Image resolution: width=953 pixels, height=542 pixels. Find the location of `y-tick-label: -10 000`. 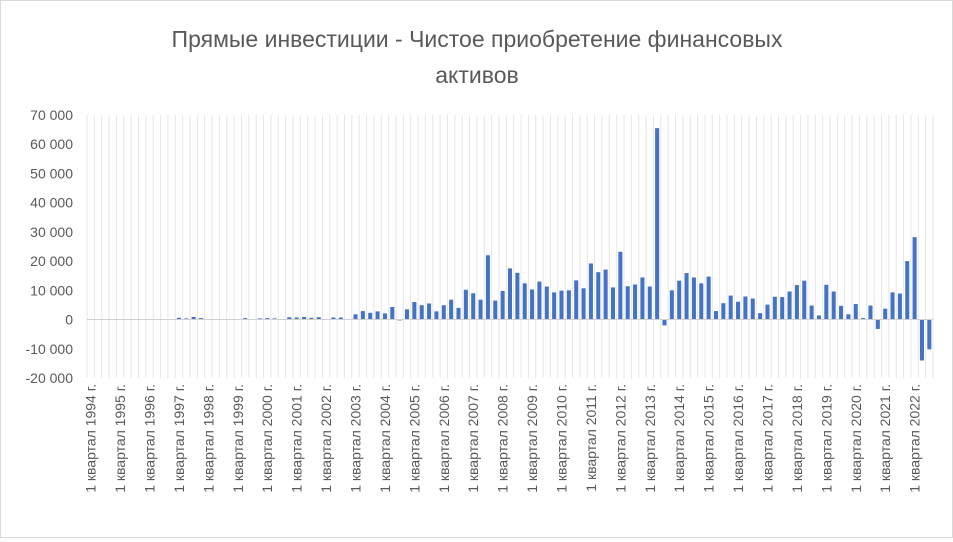

y-tick-label: -10 000 is located at coordinates (50, 349).